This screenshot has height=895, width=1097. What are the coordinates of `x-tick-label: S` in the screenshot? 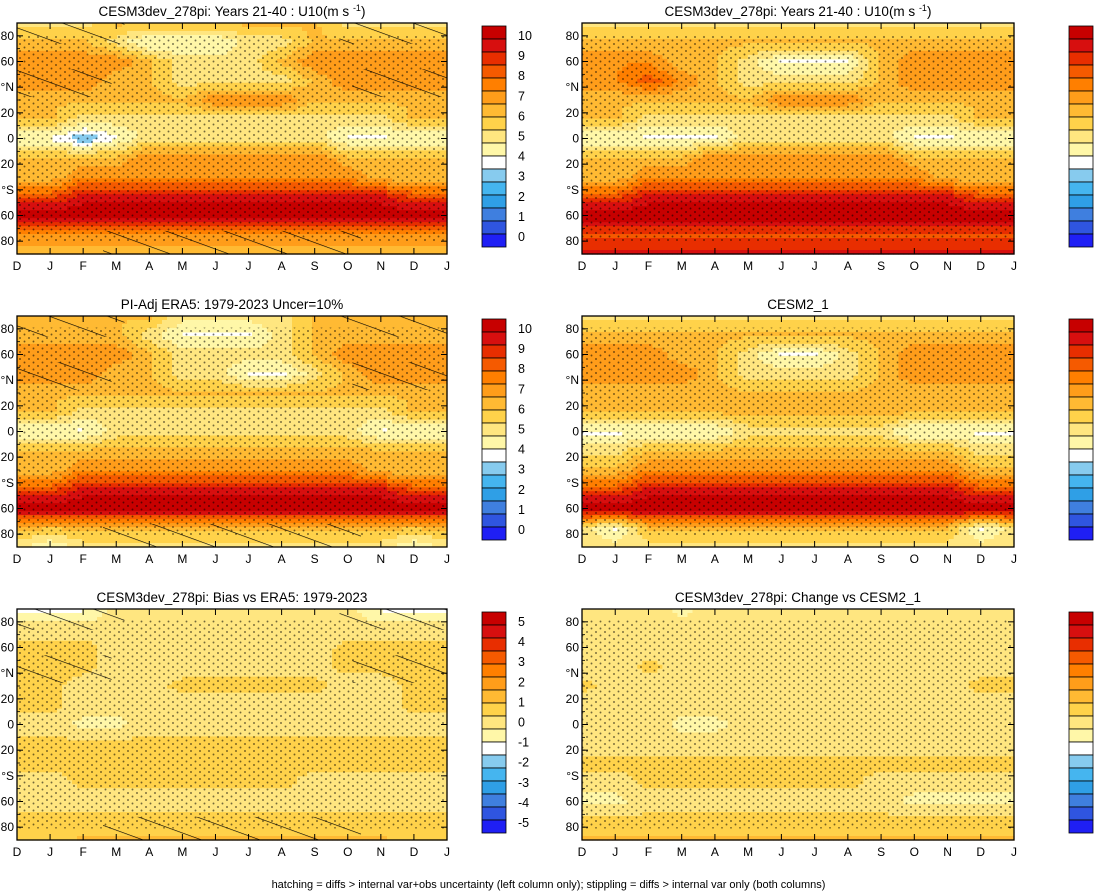 It's located at (315, 266).